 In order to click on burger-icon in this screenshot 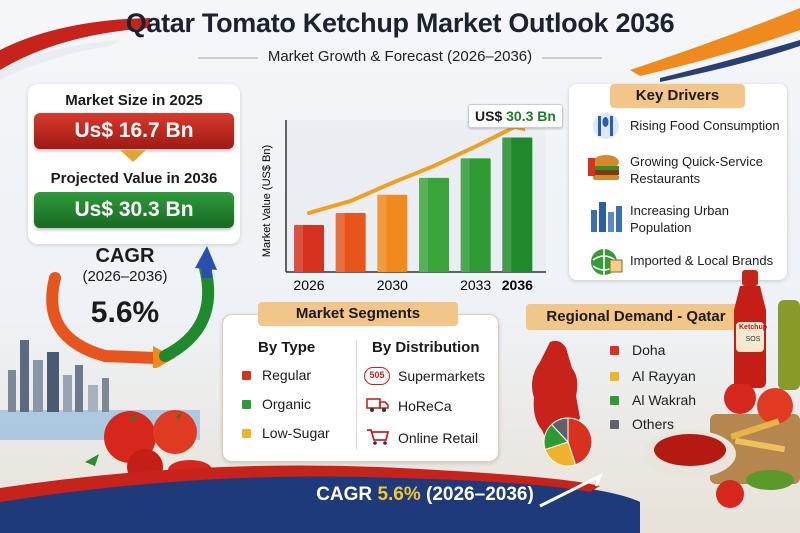, I will do `click(603, 167)`.